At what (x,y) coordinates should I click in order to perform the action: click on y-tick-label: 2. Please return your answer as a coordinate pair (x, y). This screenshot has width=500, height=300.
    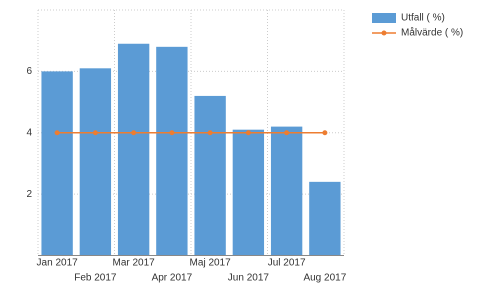
    Looking at the image, I should click on (29, 194).